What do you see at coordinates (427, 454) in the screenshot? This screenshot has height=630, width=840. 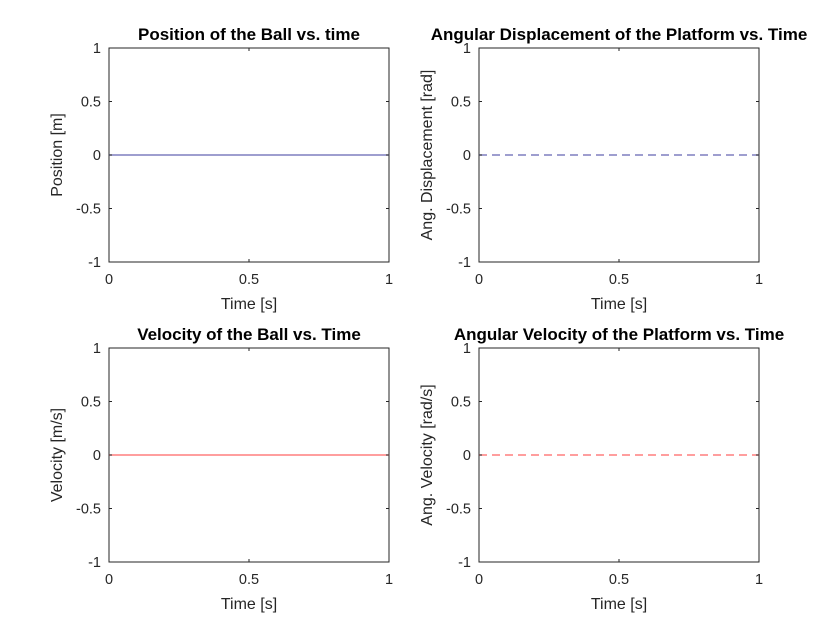 I see `y-axis-label: Ang. Velocity [rad/s]` at bounding box center [427, 454].